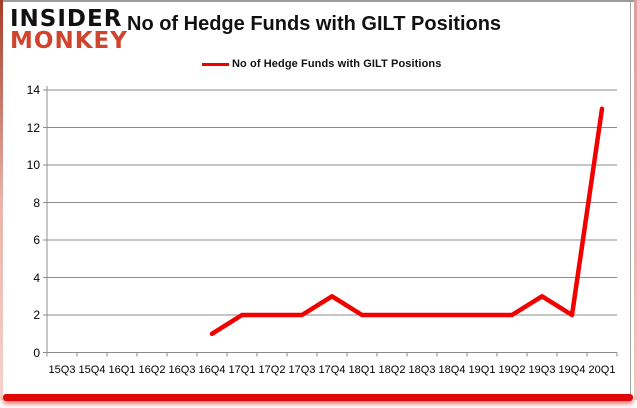 The height and width of the screenshot is (408, 637). What do you see at coordinates (215, 64) in the screenshot?
I see `legend-line-swatch` at bounding box center [215, 64].